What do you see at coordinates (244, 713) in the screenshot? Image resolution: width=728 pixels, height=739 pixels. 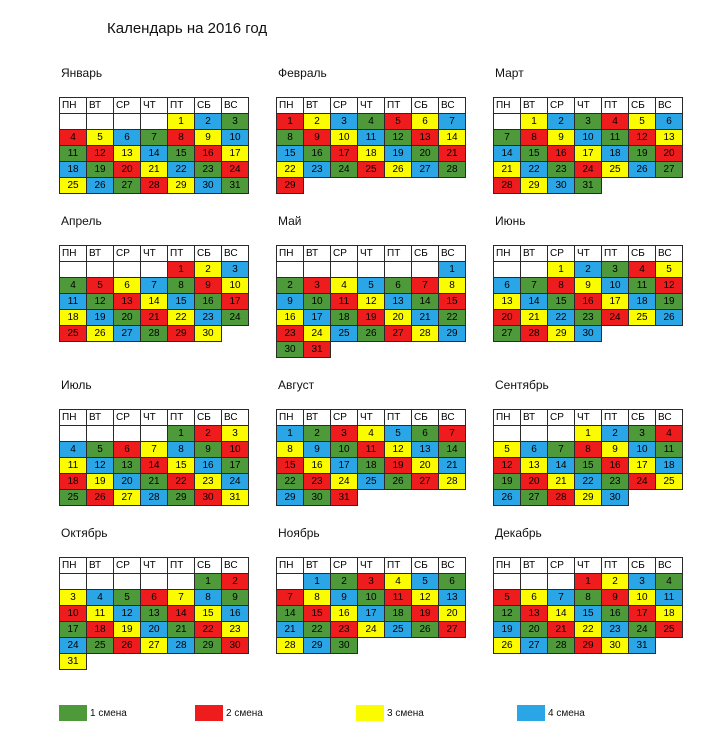 I see `legend-label: 2 смена` at bounding box center [244, 713].